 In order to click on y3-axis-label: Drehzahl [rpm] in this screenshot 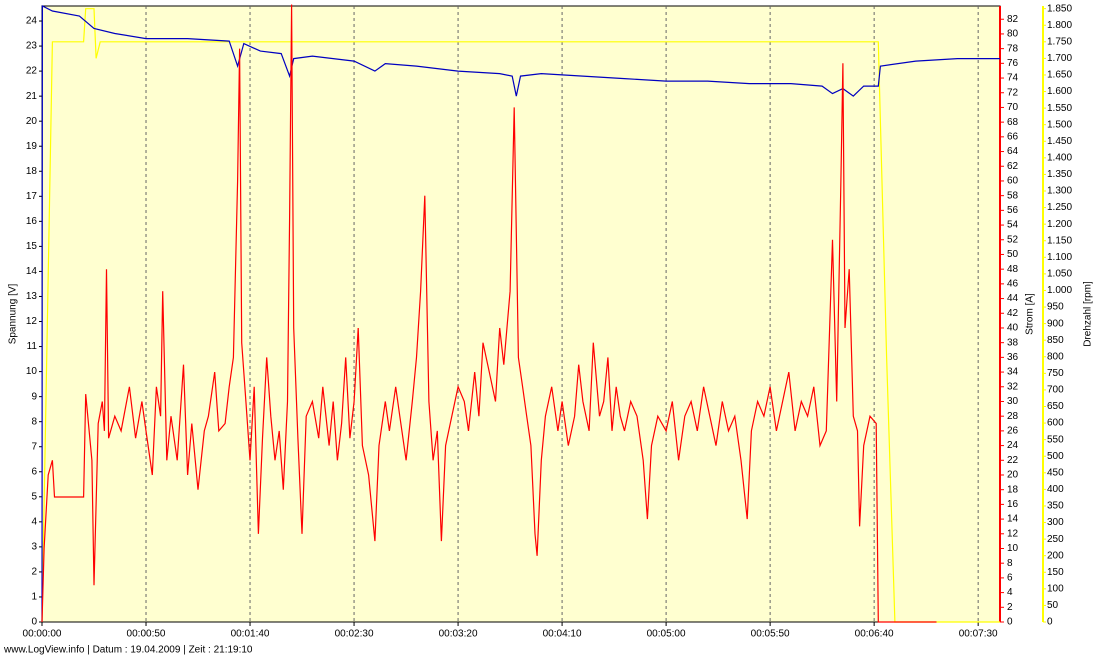, I will do `click(1088, 314)`.